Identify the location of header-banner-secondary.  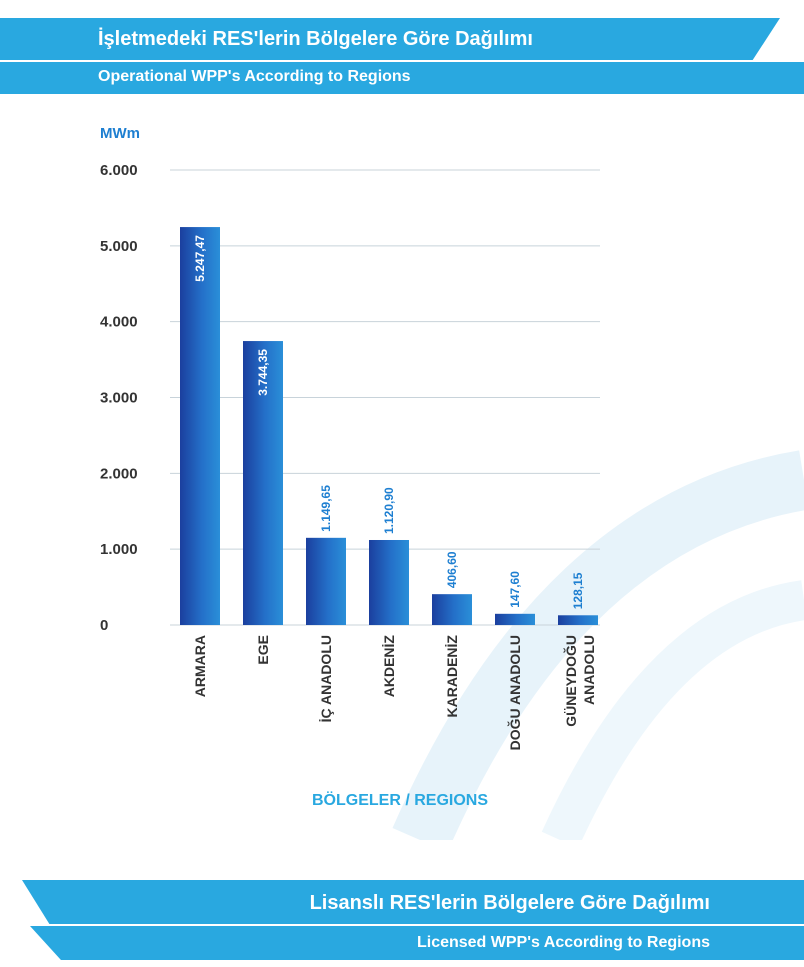
(402, 78).